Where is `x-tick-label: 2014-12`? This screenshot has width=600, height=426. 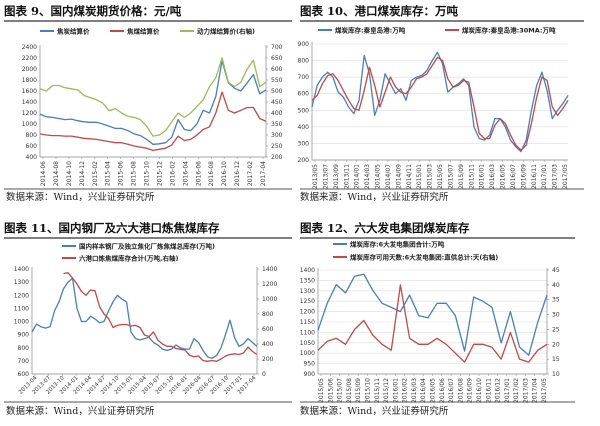 x-tick-label: 2014-12 is located at coordinates (82, 173).